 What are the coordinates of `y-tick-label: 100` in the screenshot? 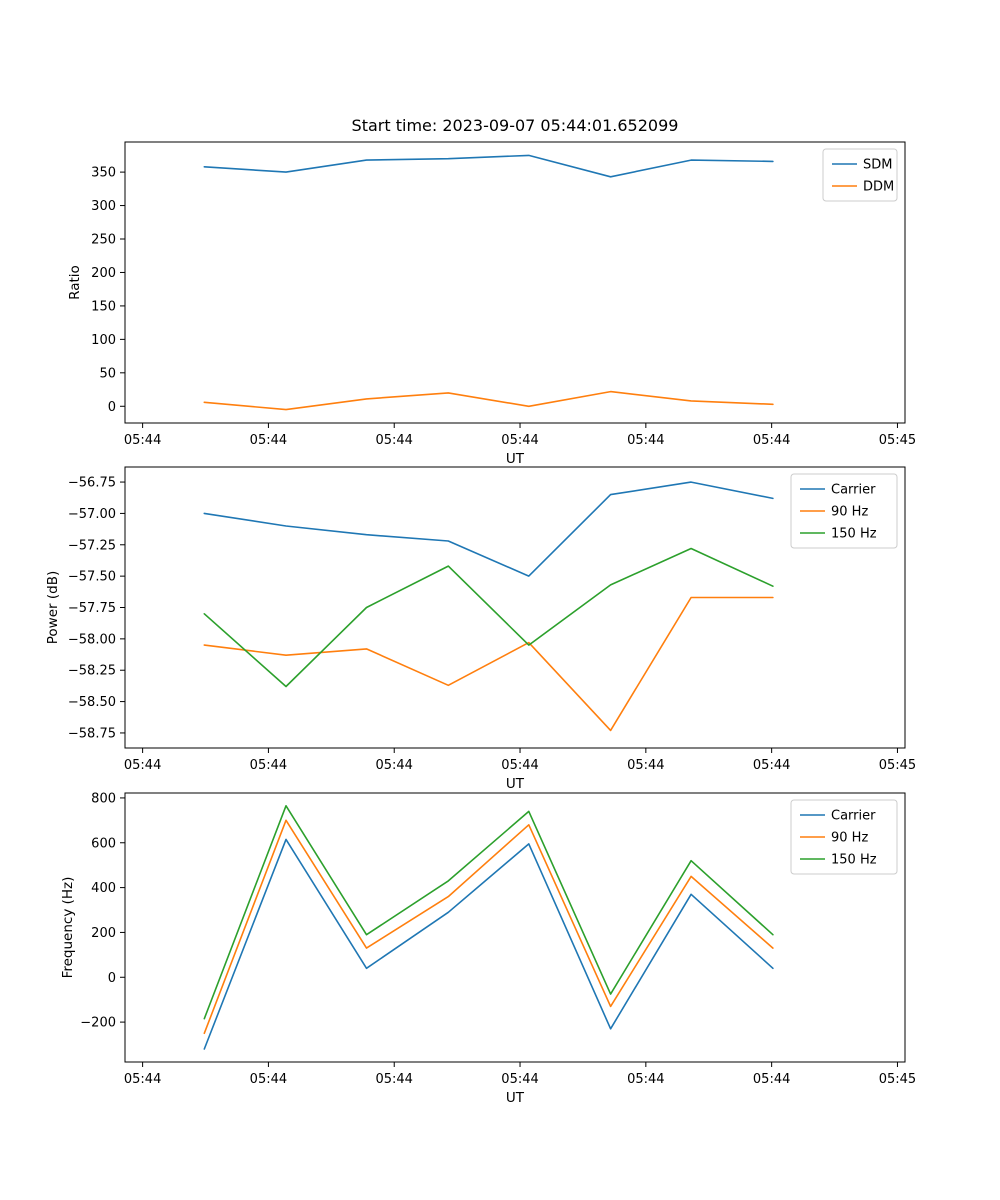 It's located at (103, 340).